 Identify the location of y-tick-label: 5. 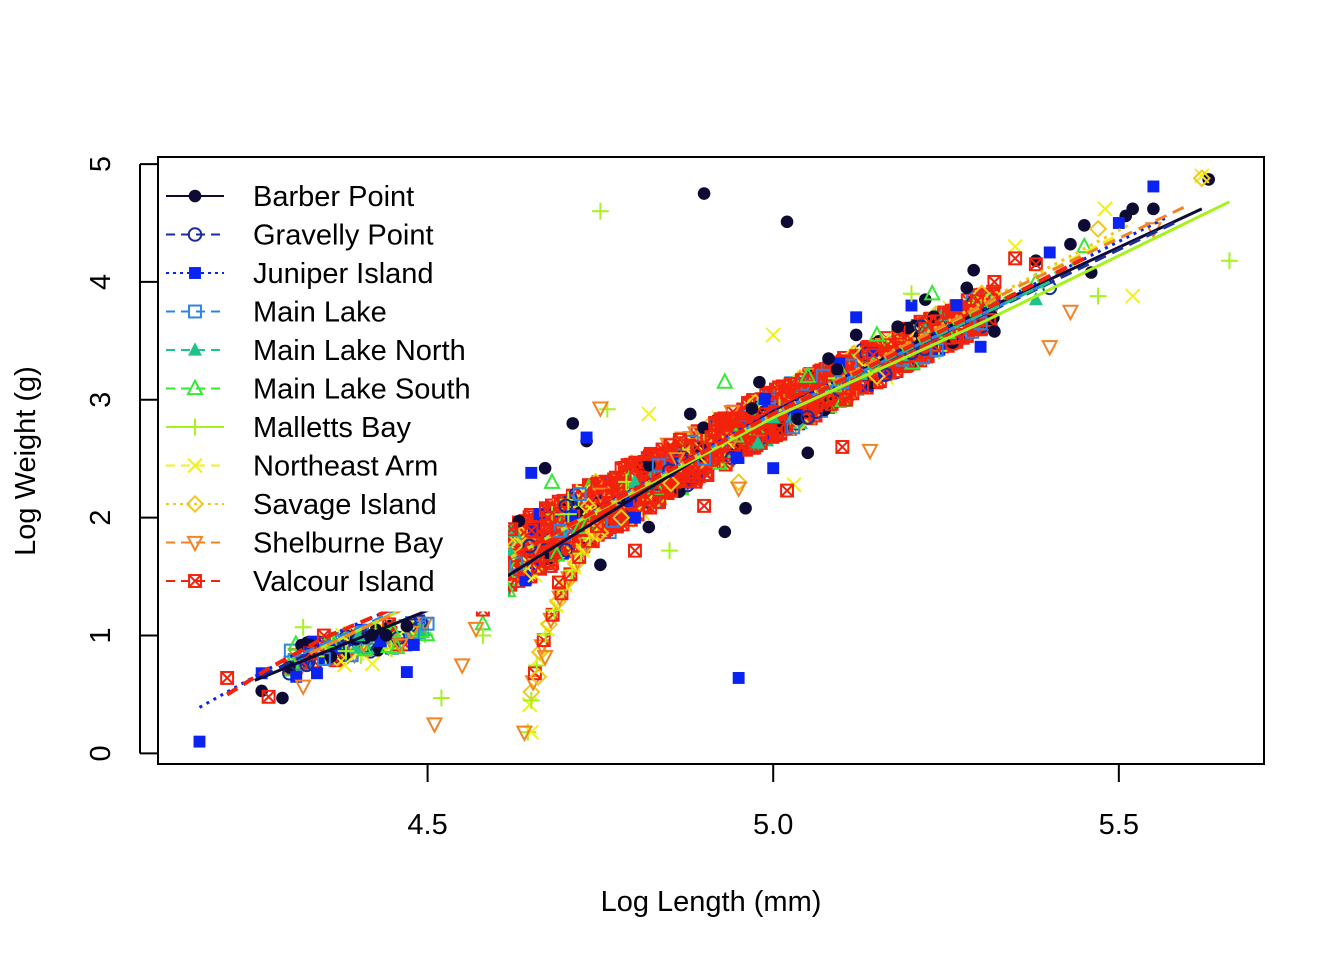
(101, 164).